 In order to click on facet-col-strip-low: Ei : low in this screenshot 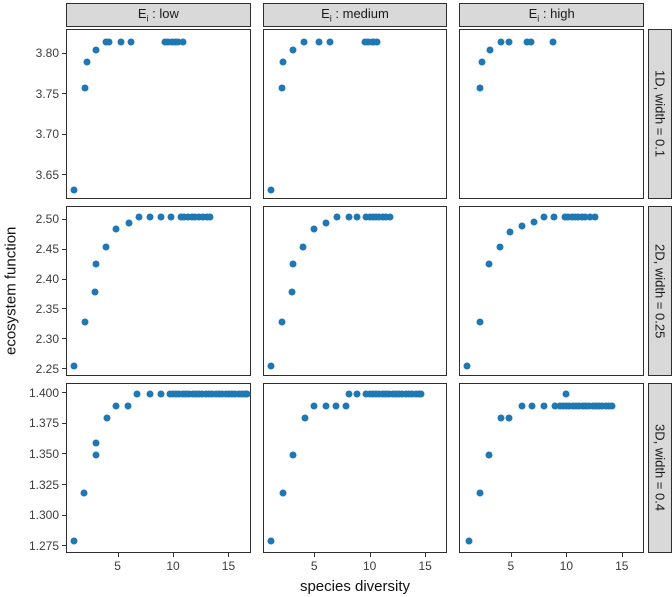, I will do `click(158, 15)`.